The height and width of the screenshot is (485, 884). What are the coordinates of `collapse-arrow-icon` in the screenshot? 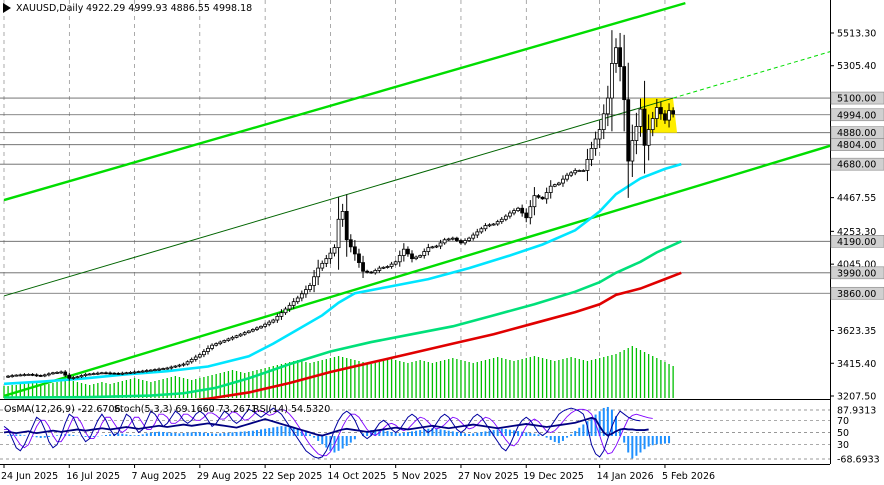 It's located at (7, 8).